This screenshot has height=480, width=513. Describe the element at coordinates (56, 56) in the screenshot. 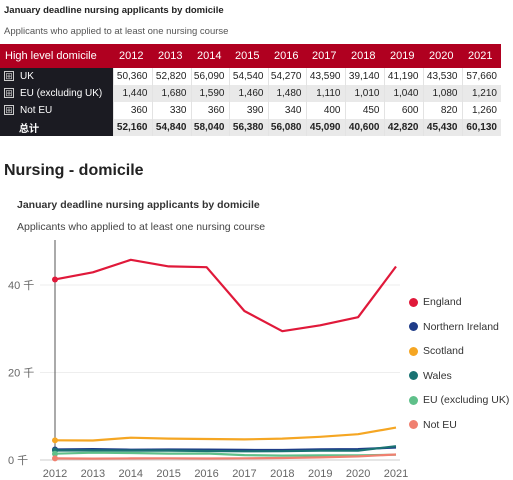

I see `column-header: High level domicile` at that location.